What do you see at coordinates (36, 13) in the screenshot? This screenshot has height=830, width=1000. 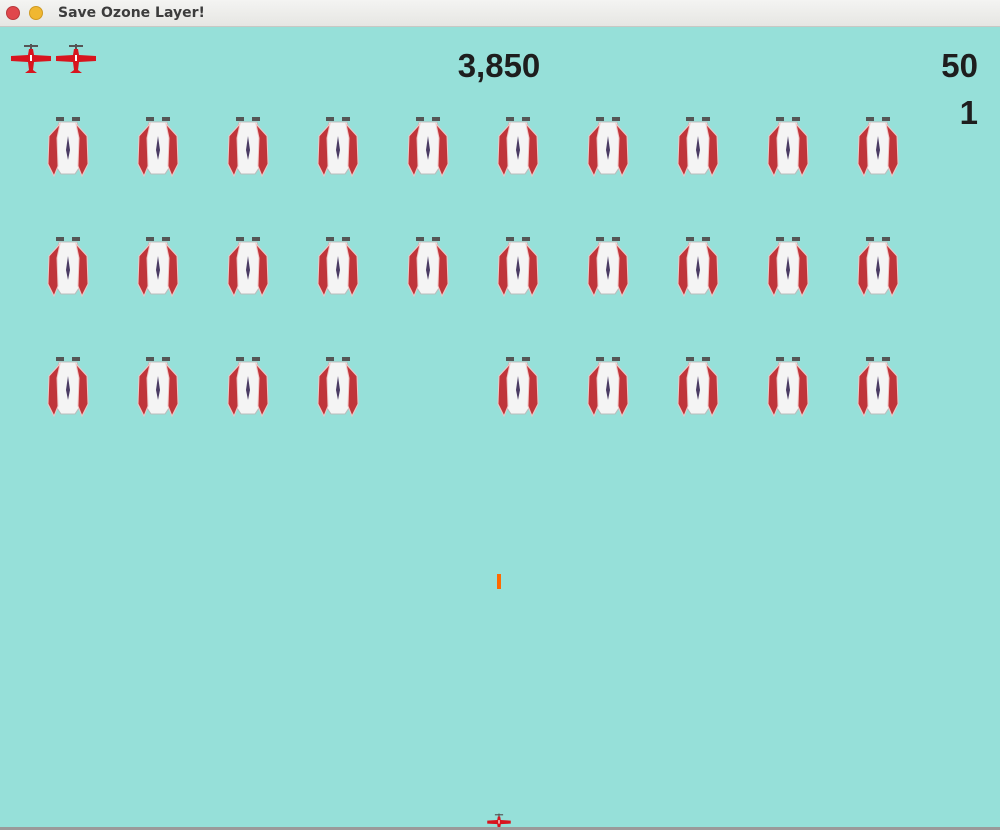 I see `minimize-button` at bounding box center [36, 13].